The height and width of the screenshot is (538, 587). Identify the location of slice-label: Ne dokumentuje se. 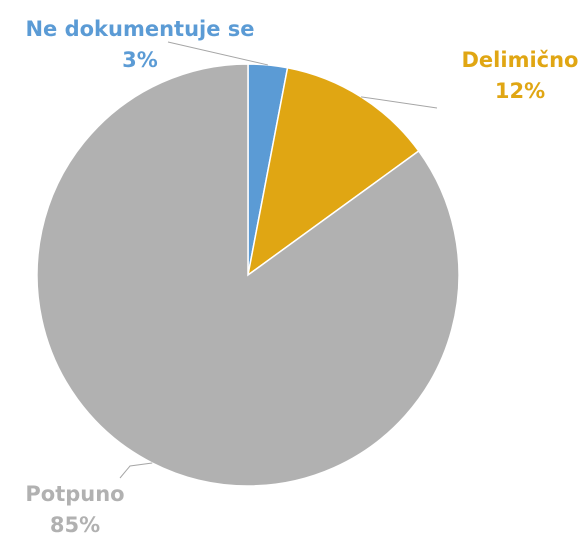
(139, 29).